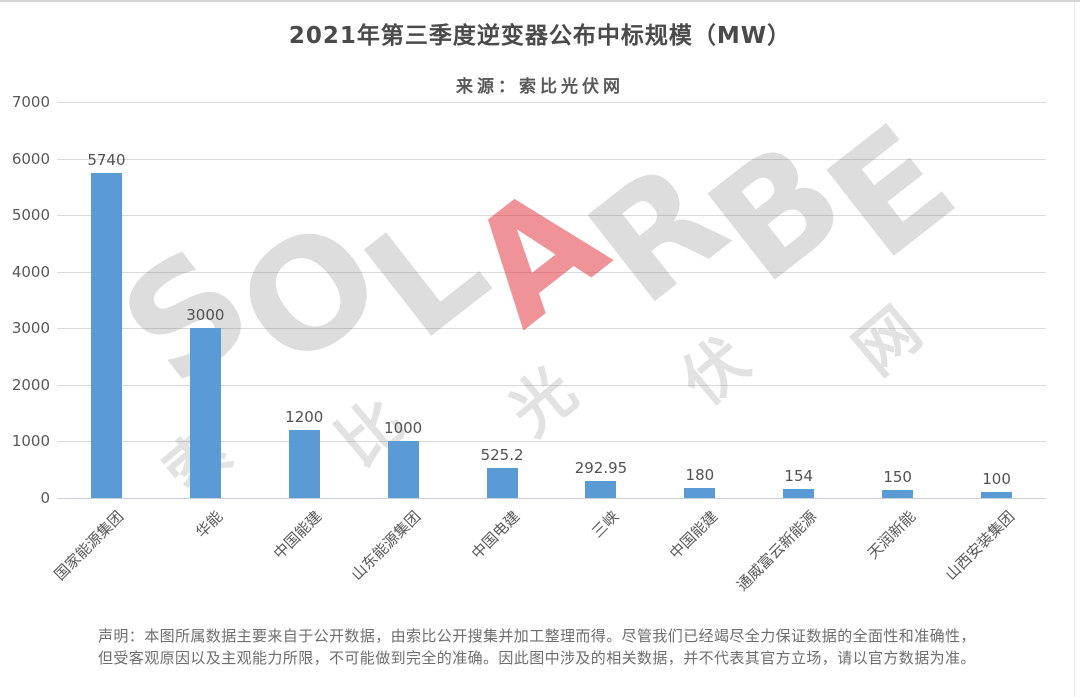  What do you see at coordinates (386, 545) in the screenshot?
I see `x-category-label: 山东能源集团` at bounding box center [386, 545].